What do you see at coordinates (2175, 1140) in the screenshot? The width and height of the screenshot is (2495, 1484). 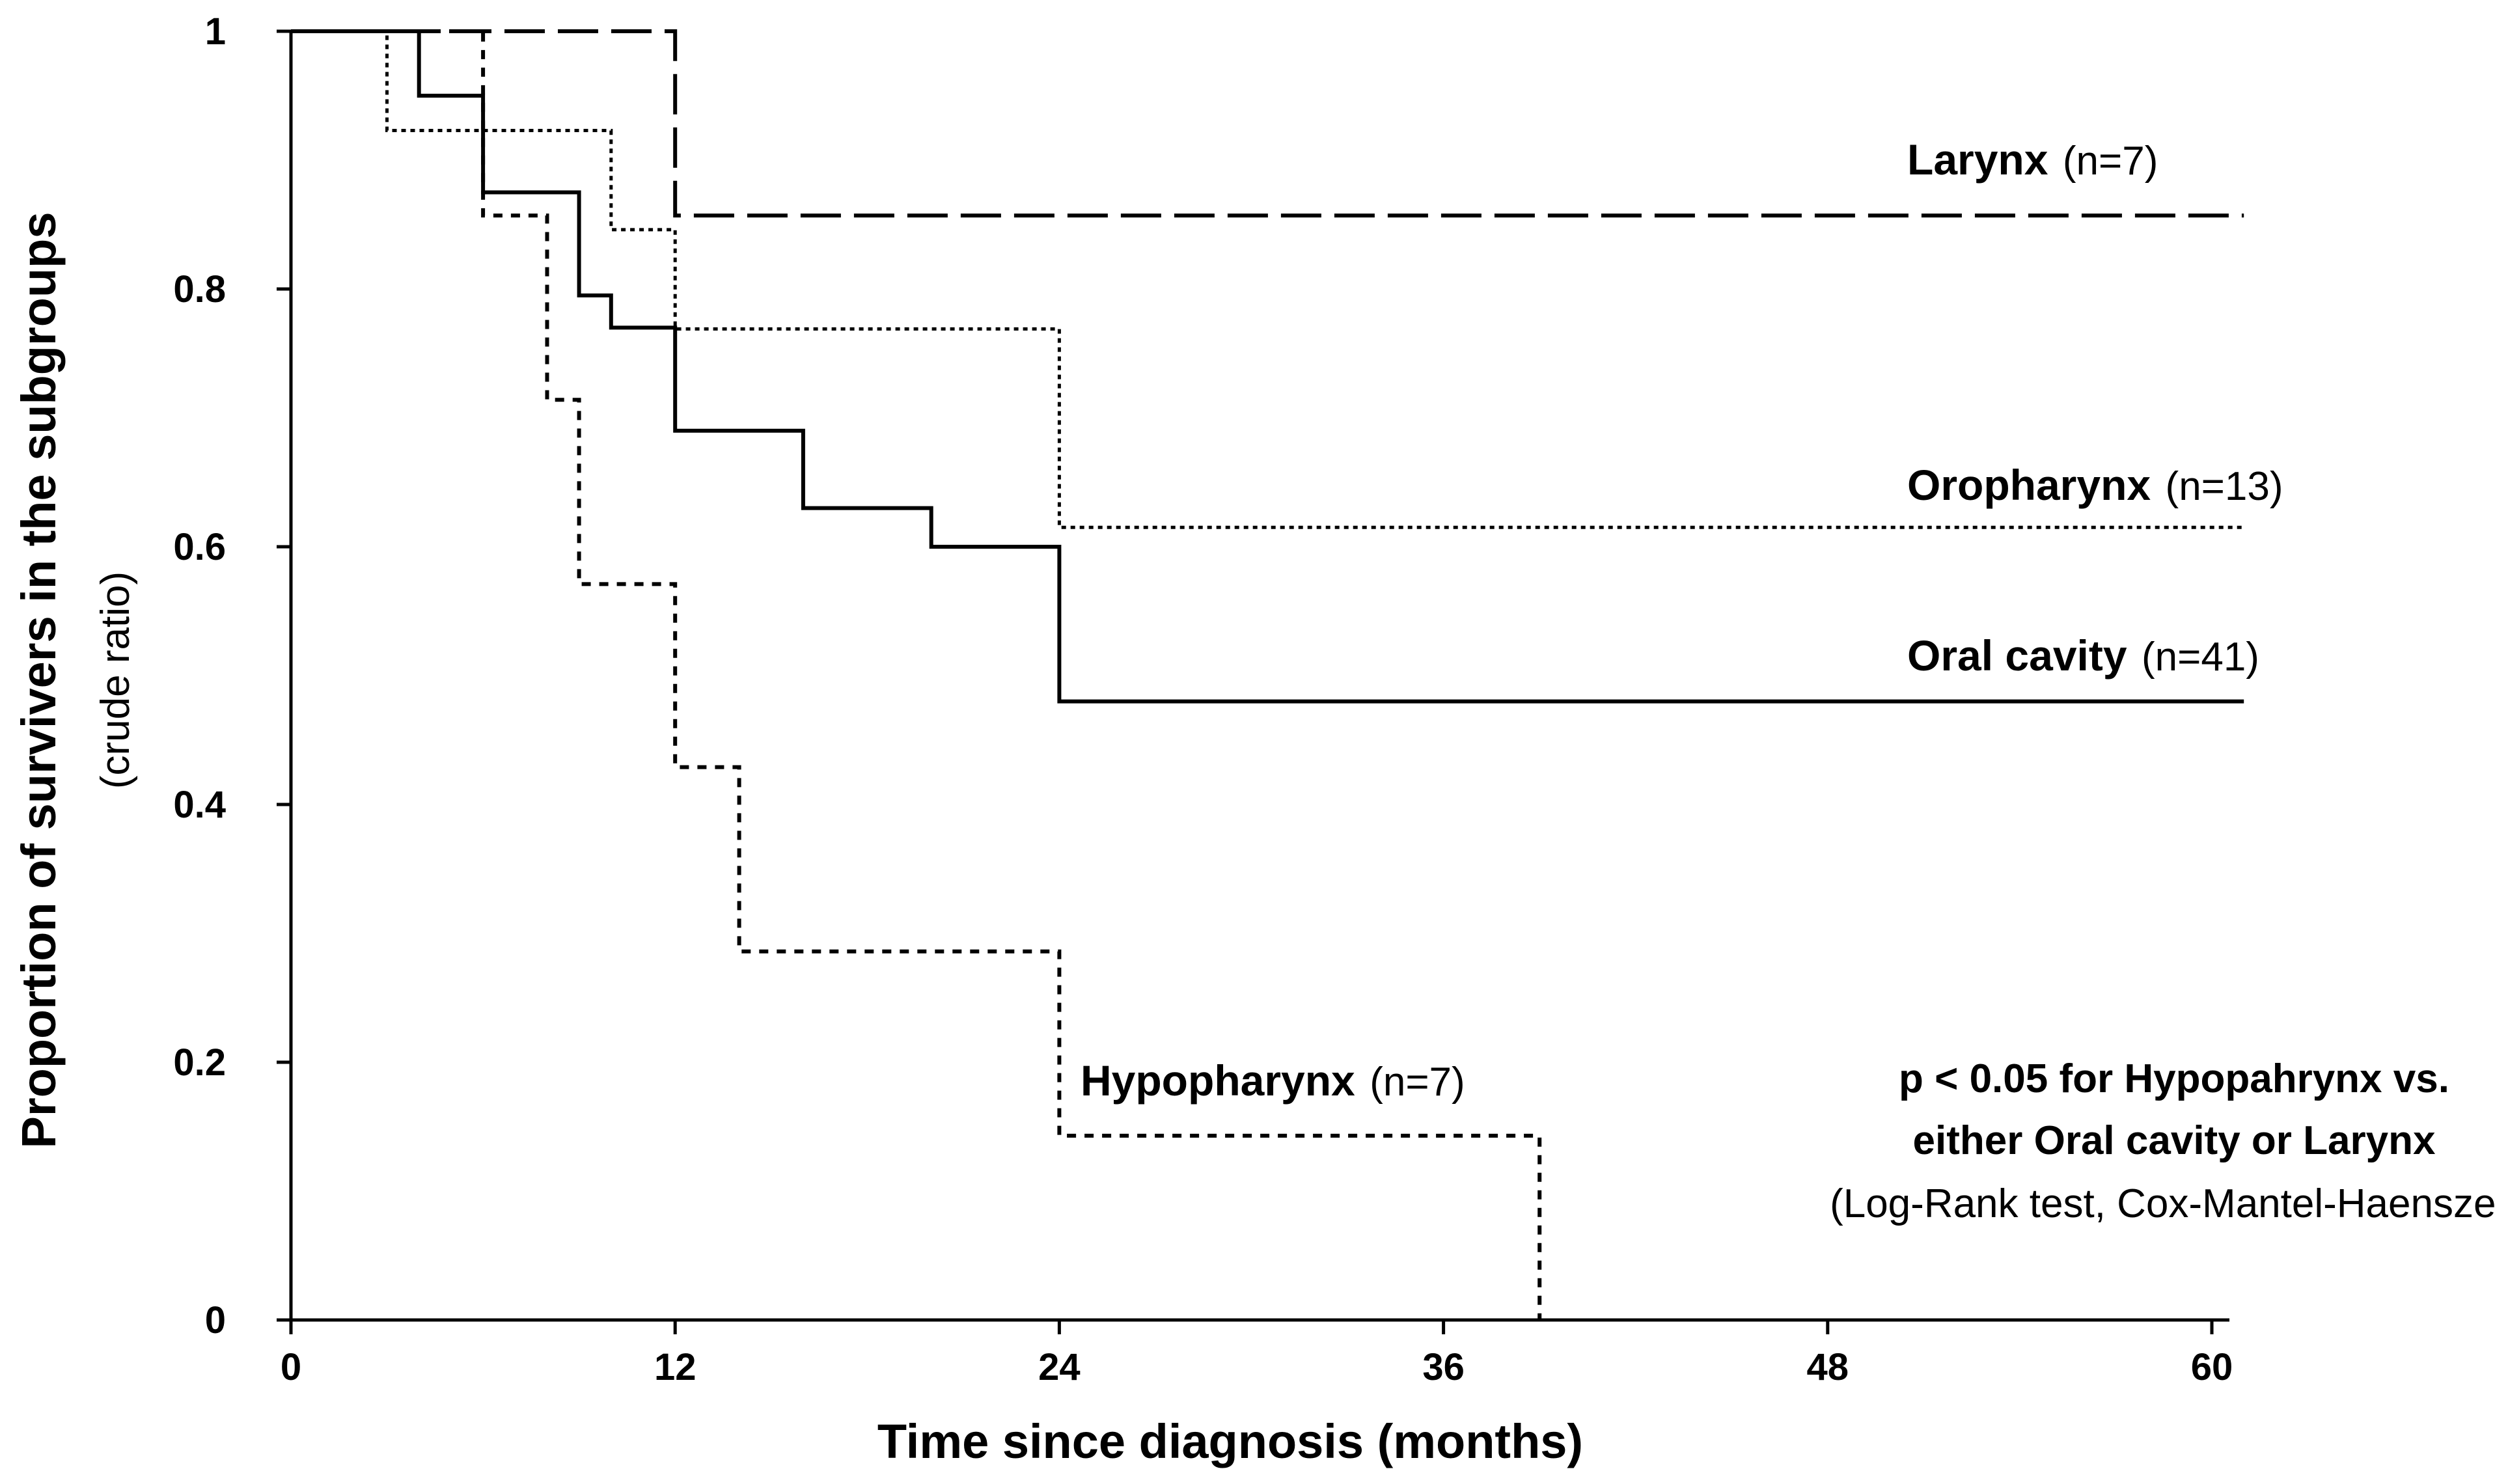 I see `note-line-2: either Oral cavity or Larynx` at bounding box center [2175, 1140].